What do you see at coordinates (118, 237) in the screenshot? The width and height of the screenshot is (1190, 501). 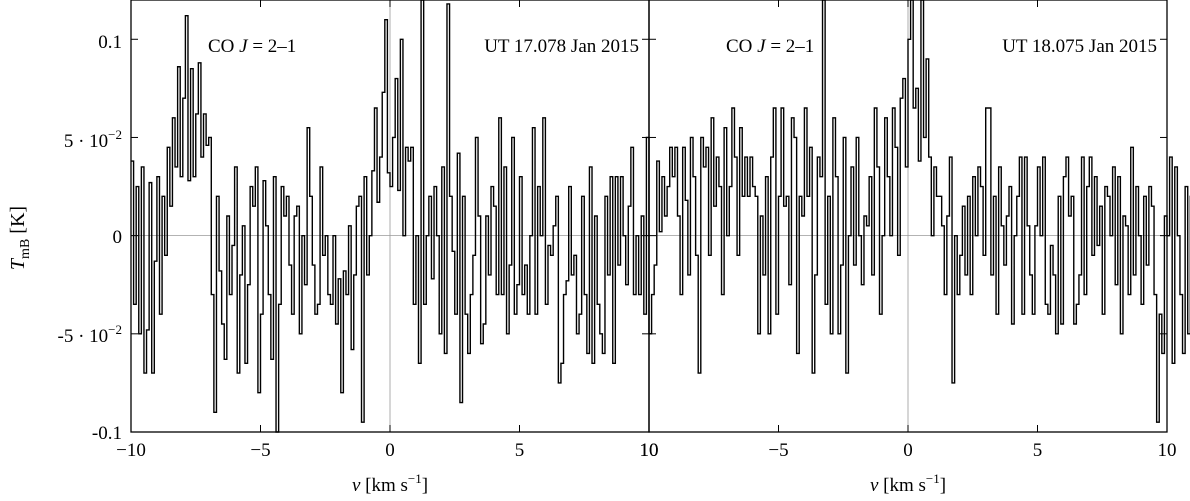 I see `y-tick-label-0: 0` at bounding box center [118, 237].